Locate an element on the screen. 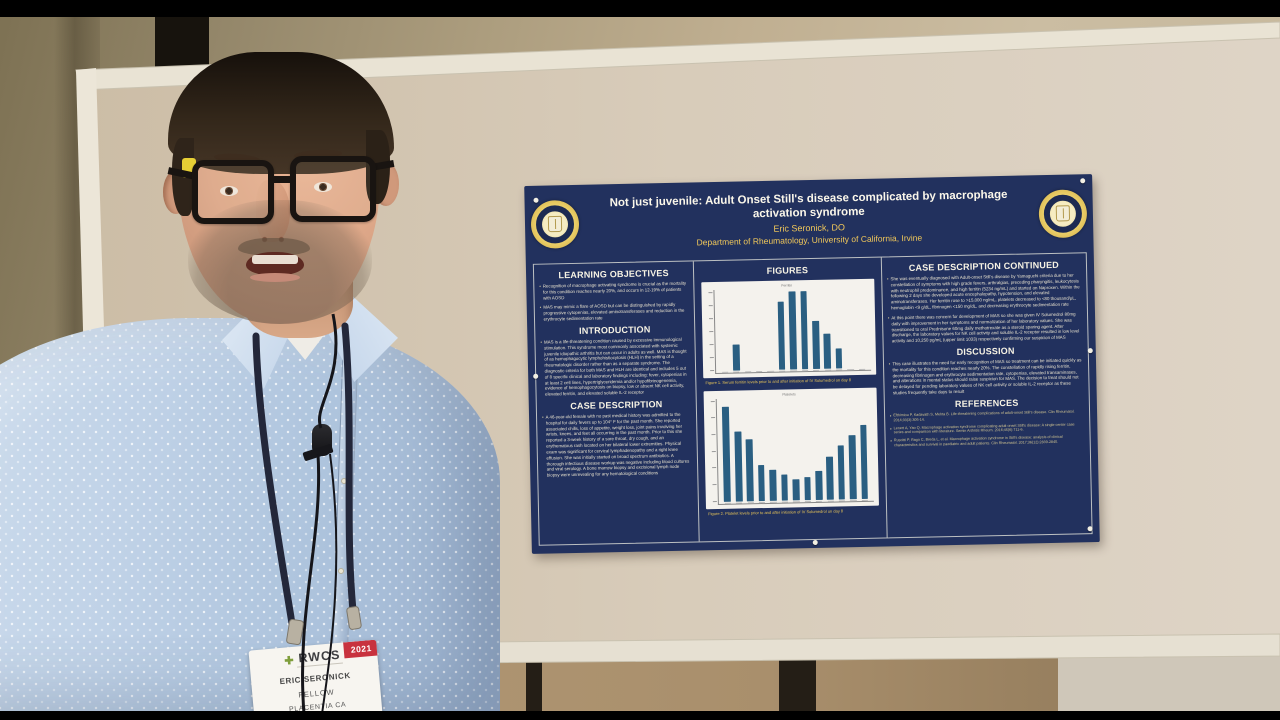 This screenshot has height=720, width=1280. letterbox-top is located at coordinates (640, 8).